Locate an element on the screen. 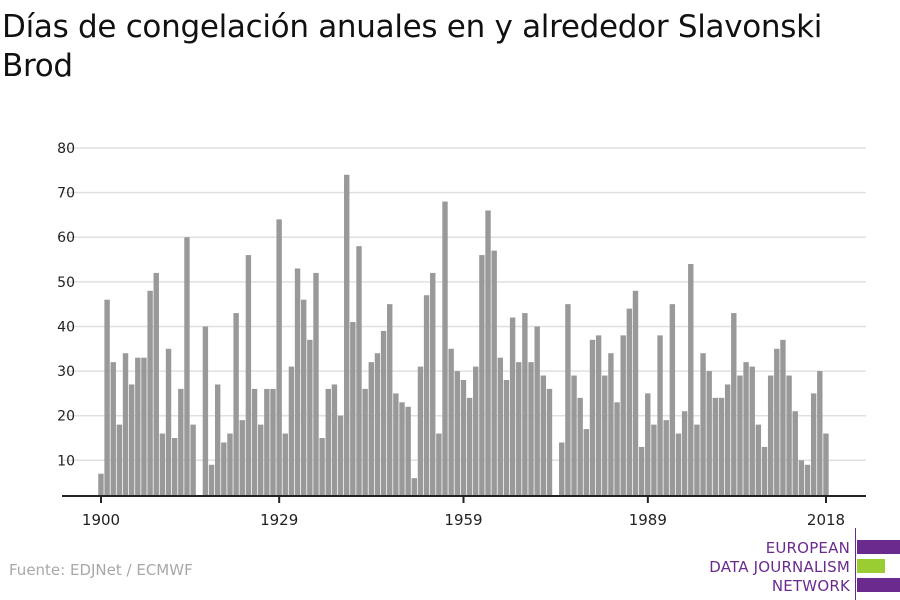 The height and width of the screenshot is (600, 900). bar-2014 is located at coordinates (801, 478).